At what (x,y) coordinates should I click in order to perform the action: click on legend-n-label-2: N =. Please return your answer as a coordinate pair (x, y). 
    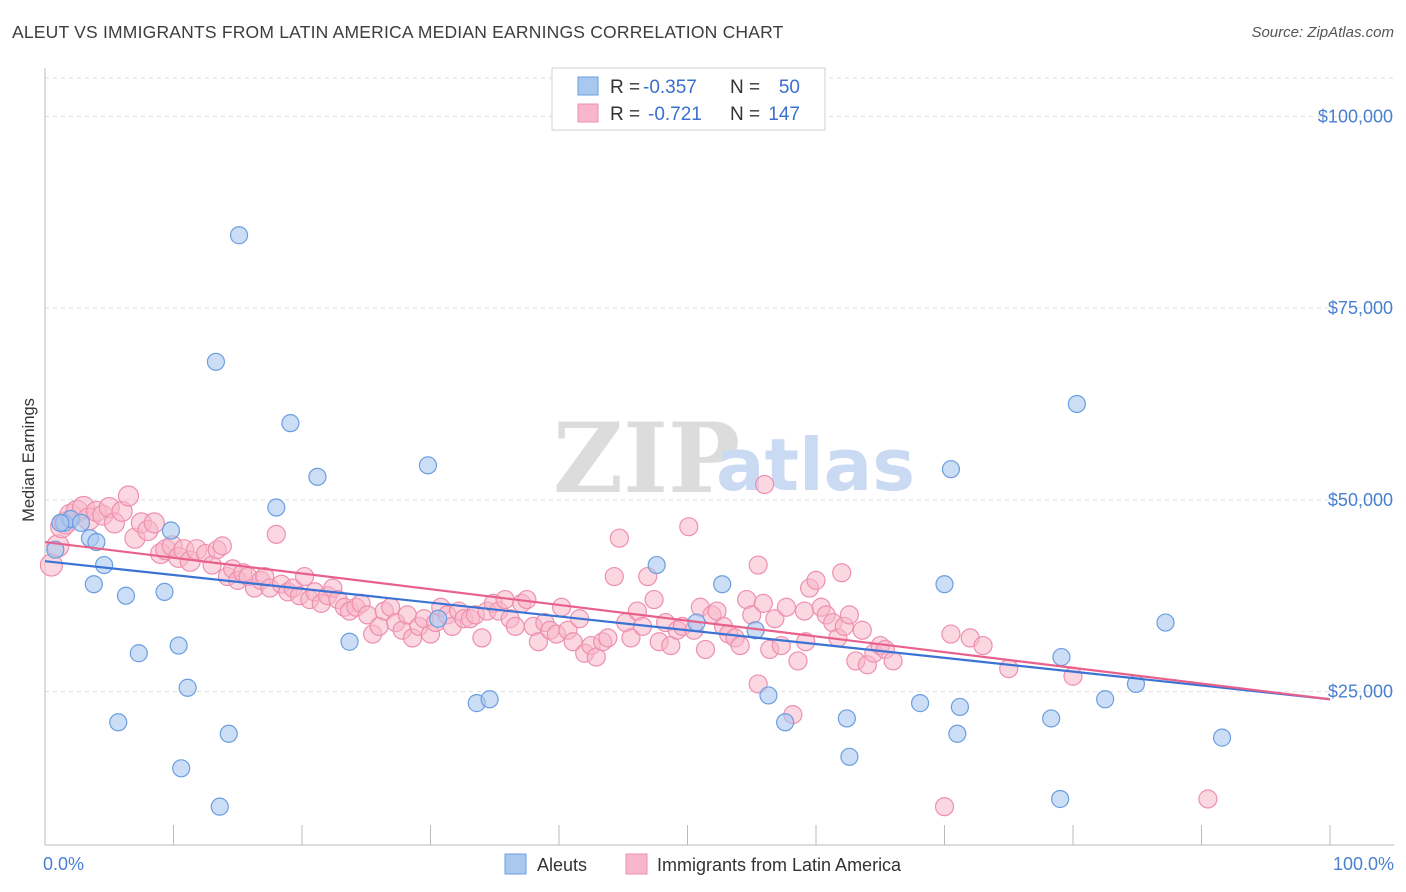
    Looking at the image, I should click on (745, 114).